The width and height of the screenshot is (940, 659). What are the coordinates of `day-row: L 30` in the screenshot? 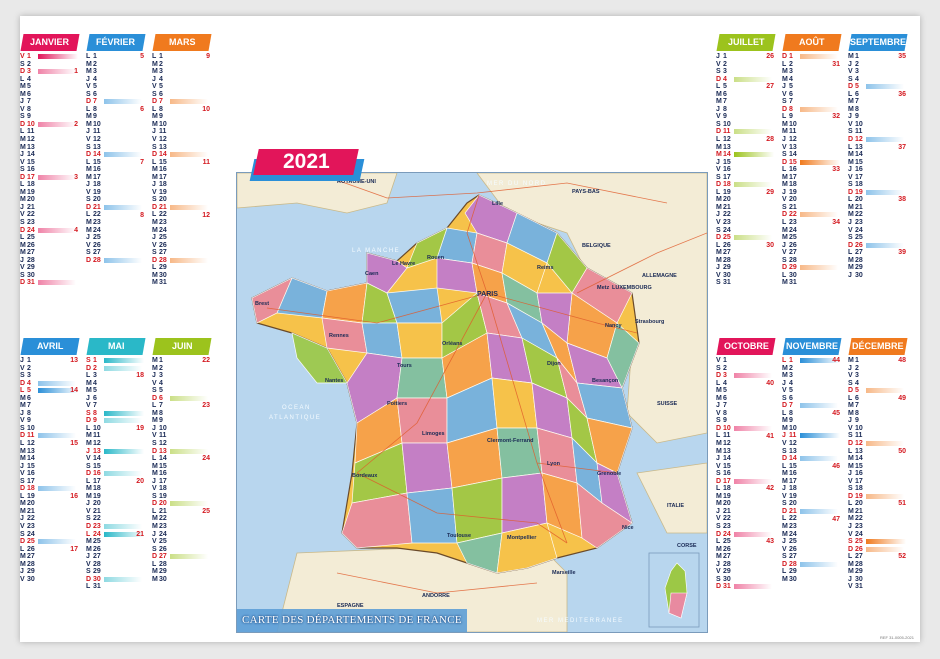 It's located at (812, 276).